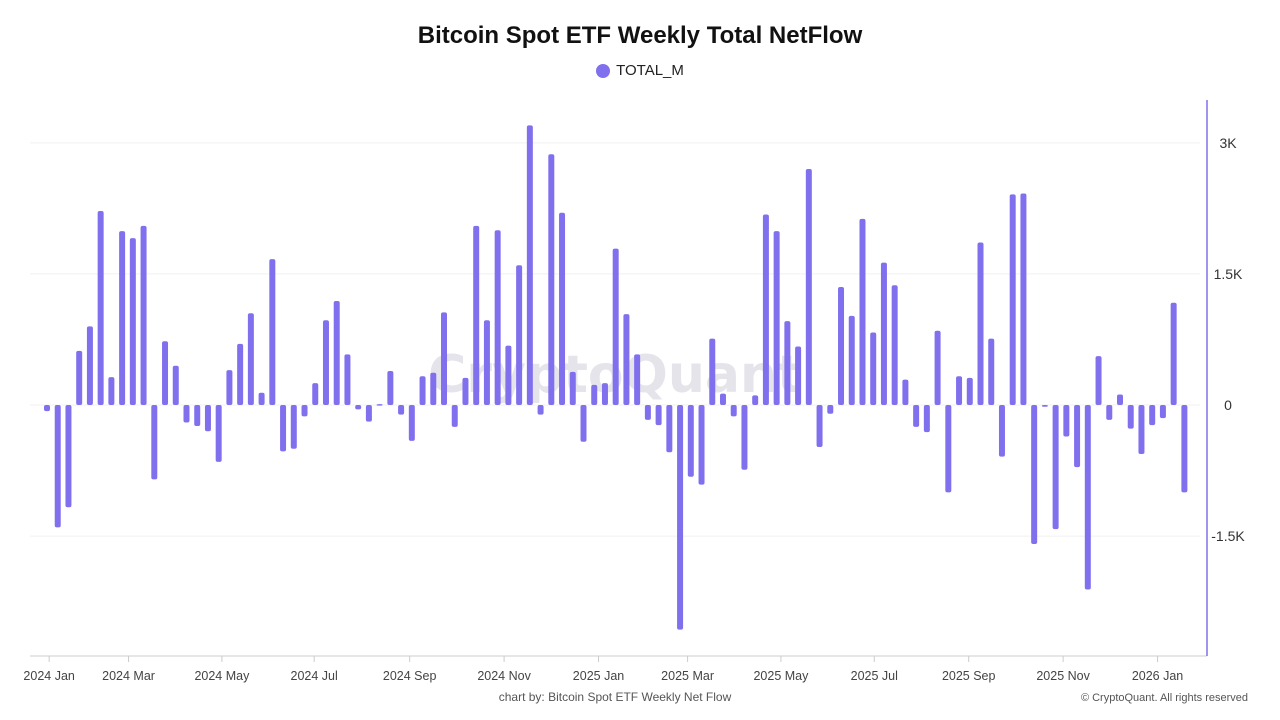 The height and width of the screenshot is (720, 1280). What do you see at coordinates (1228, 536) in the screenshot?
I see `y-tick-label: -1.5K` at bounding box center [1228, 536].